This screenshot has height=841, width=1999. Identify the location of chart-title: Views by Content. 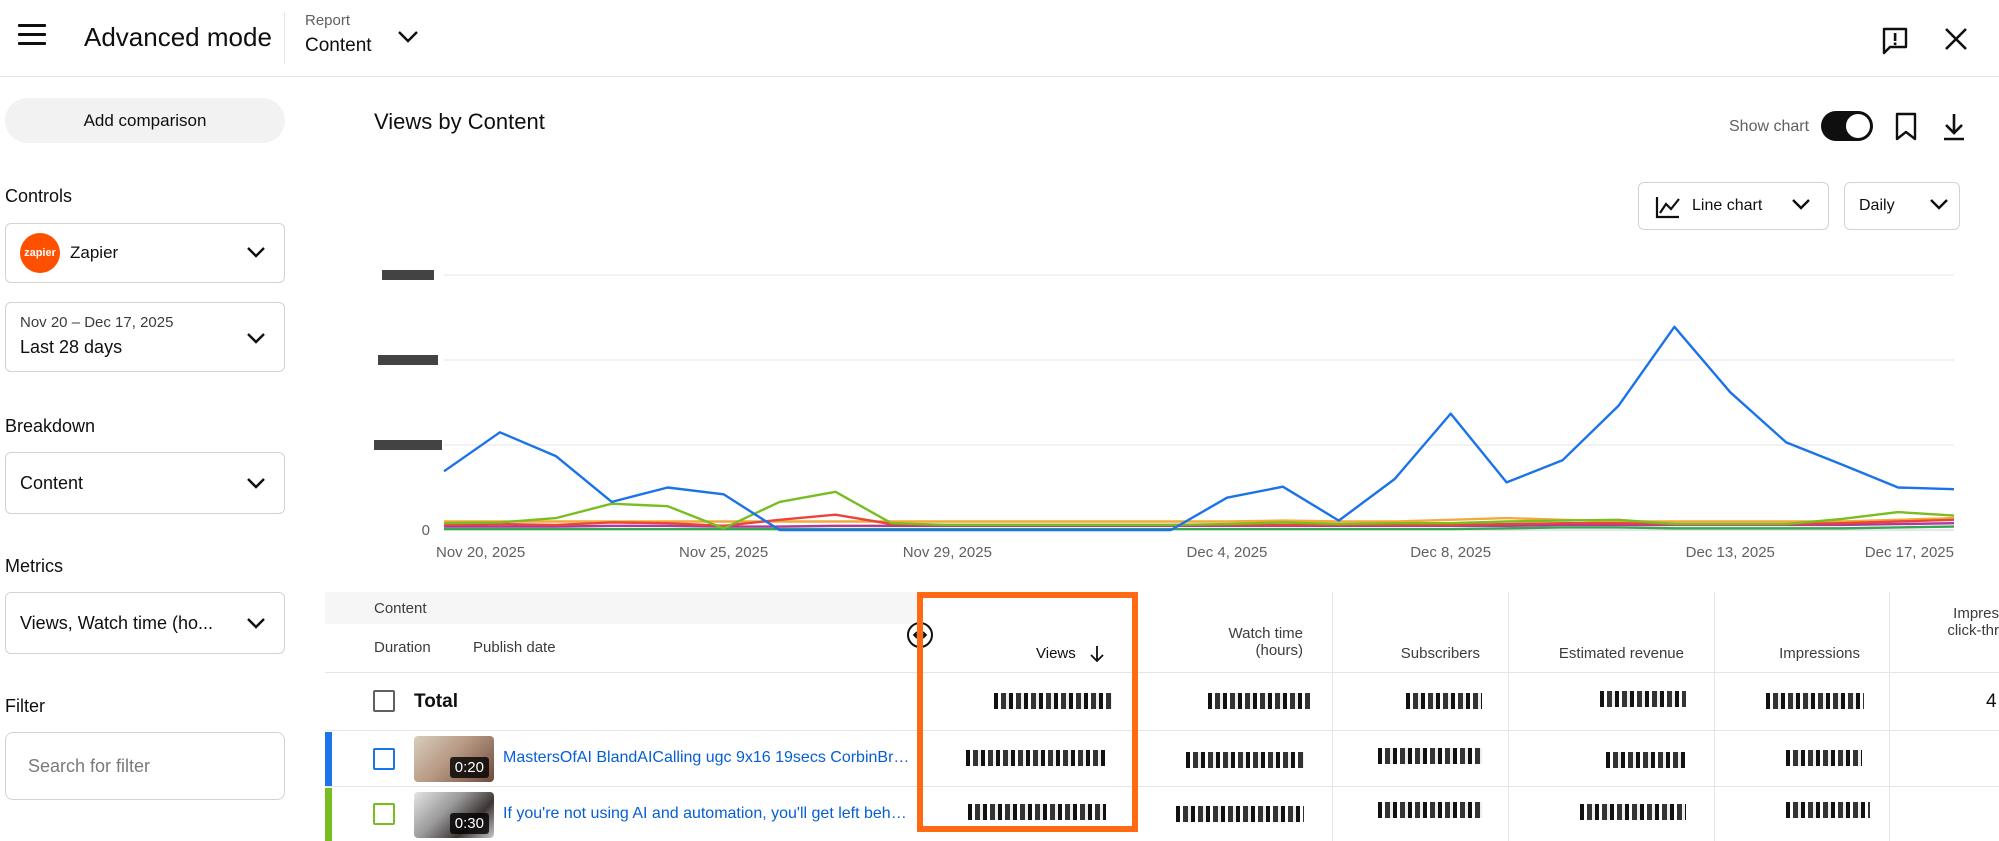
(459, 121).